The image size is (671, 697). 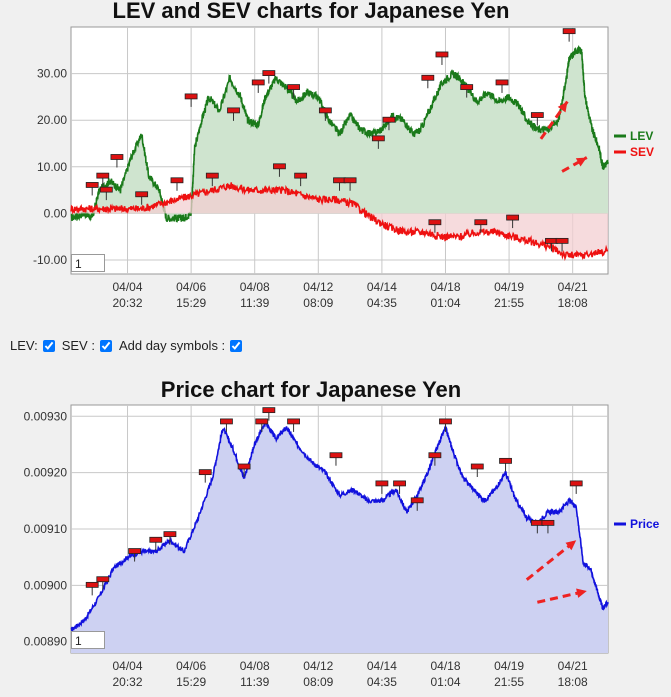 I want to click on price-x-tick-date: 04/06, so click(x=191, y=666).